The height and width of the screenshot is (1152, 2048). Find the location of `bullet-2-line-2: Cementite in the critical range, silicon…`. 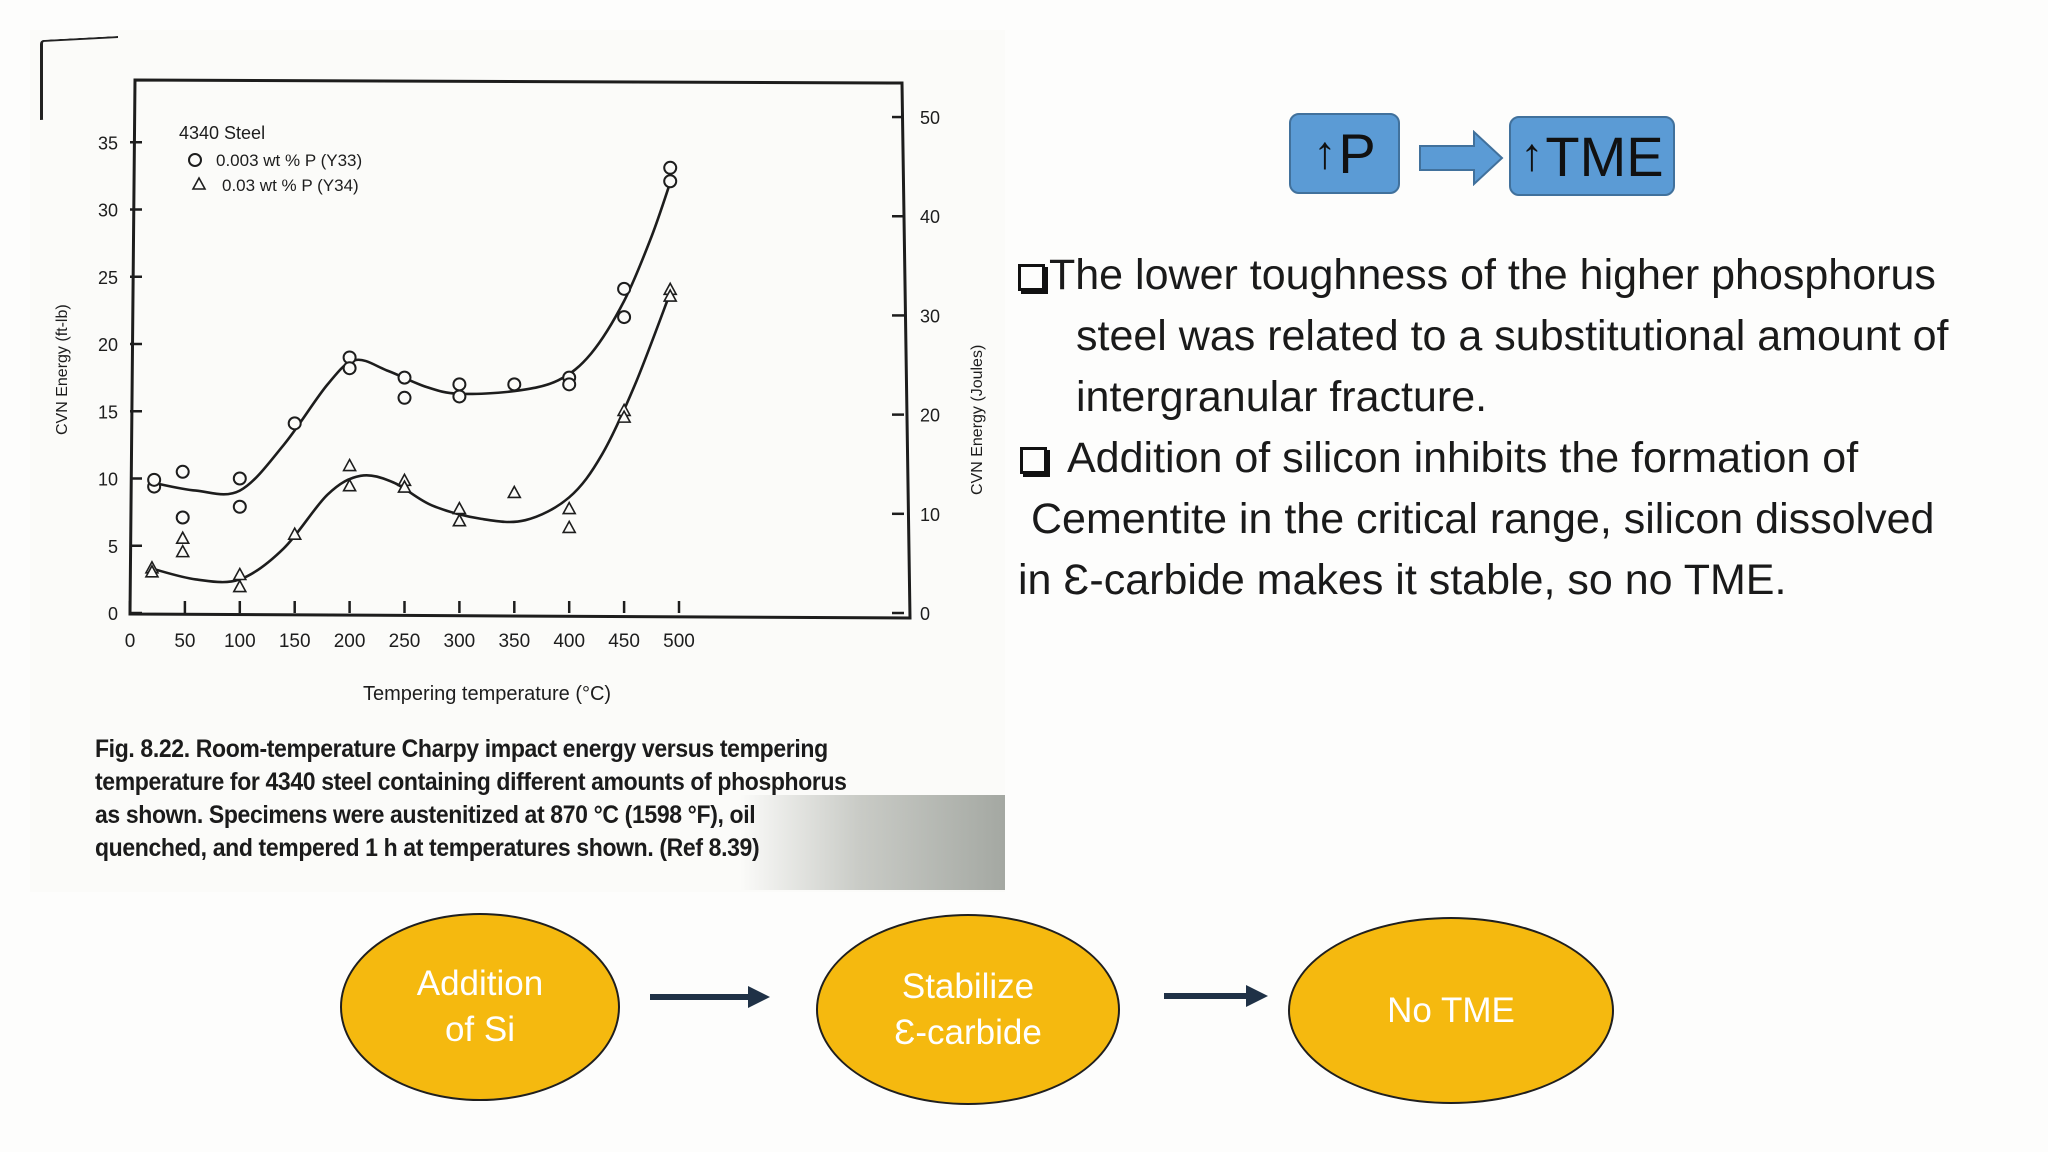

bullet-2-line-2: Cementite in the critical range, silicon… is located at coordinates (1483, 519).